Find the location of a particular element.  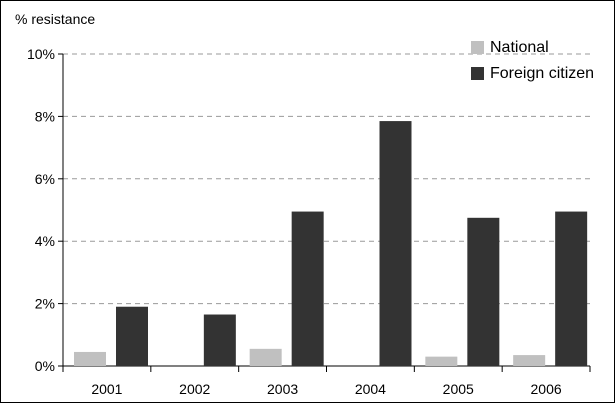

legend: National Foreign citizen is located at coordinates (532, 60).